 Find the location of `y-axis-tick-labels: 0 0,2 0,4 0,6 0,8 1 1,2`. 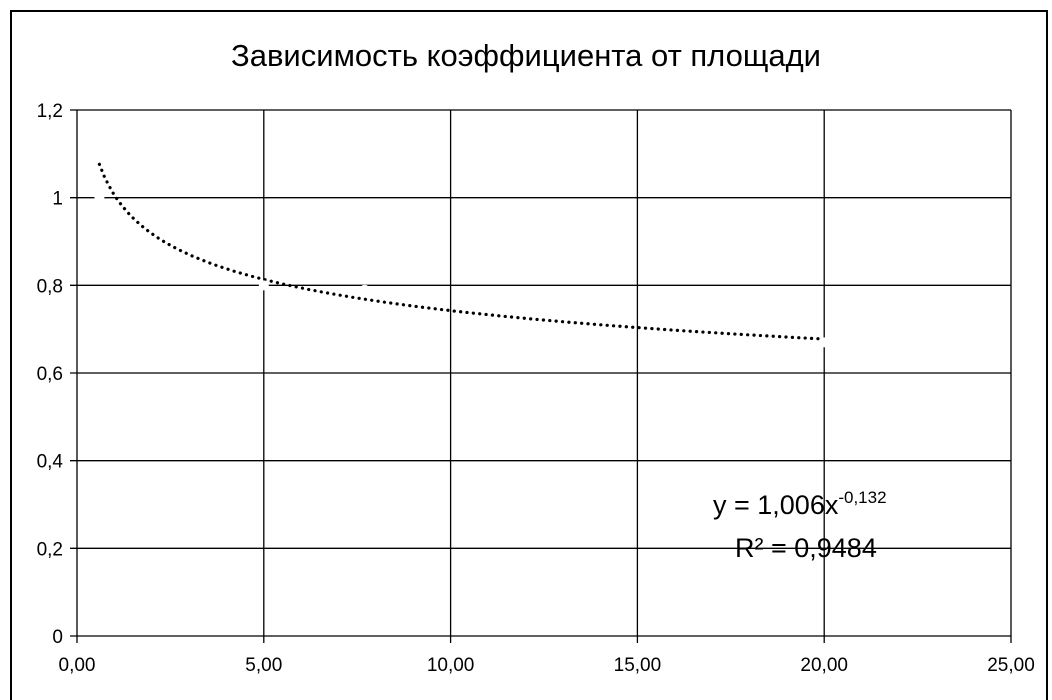

y-axis-tick-labels: 0 0,2 0,4 0,6 0,8 1 1,2 is located at coordinates (50, 374).